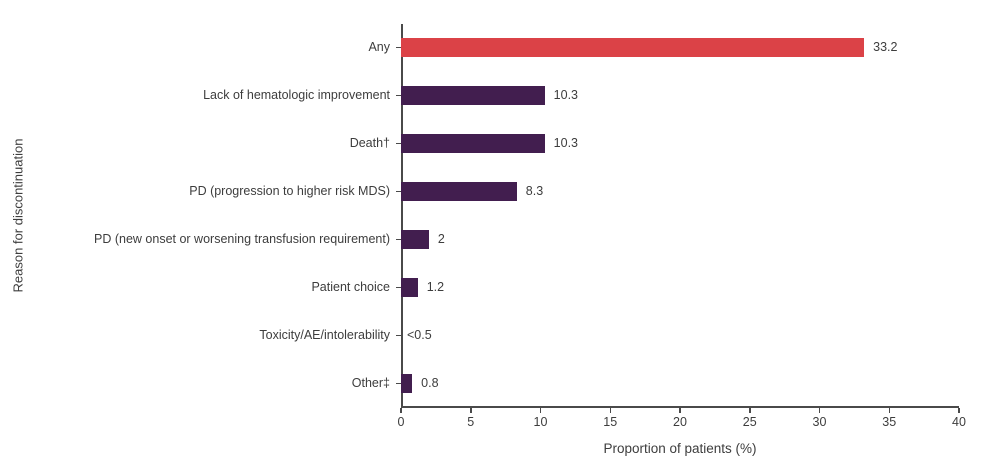 This screenshot has height=475, width=1000. Describe the element at coordinates (401, 422) in the screenshot. I see `x-axis-tick-label: 0` at that location.